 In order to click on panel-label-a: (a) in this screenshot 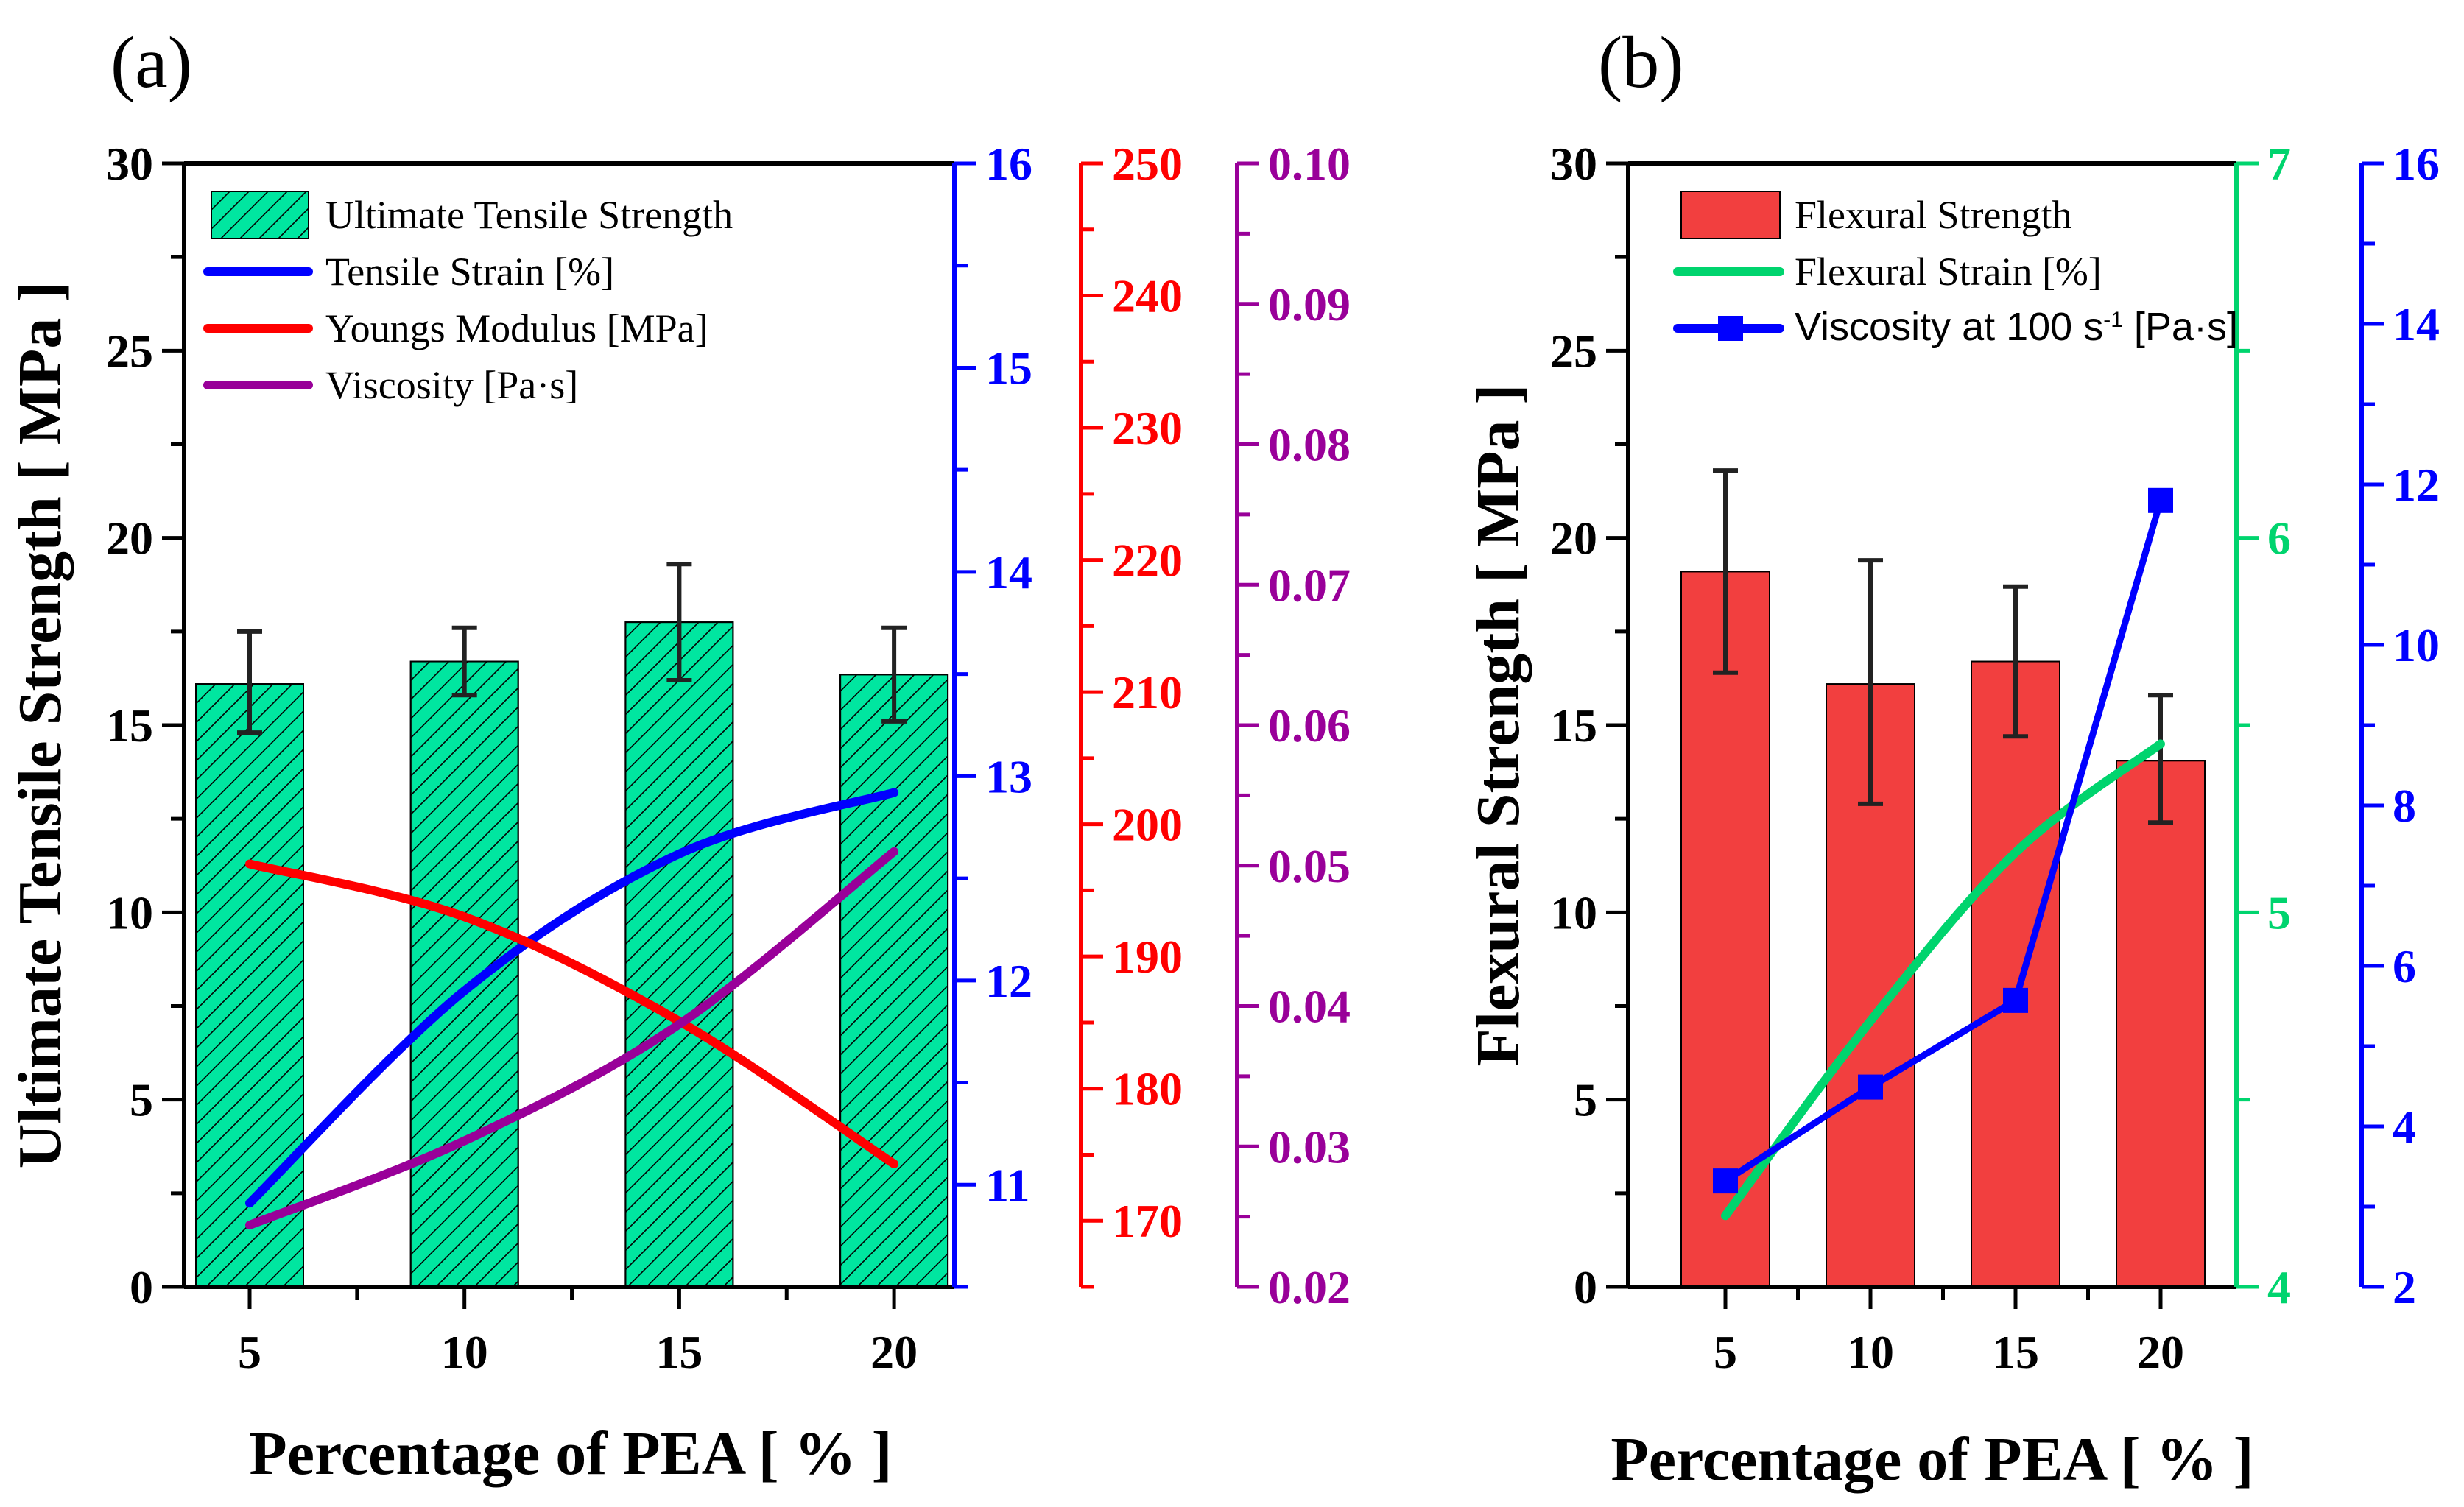, I will do `click(151, 62)`.